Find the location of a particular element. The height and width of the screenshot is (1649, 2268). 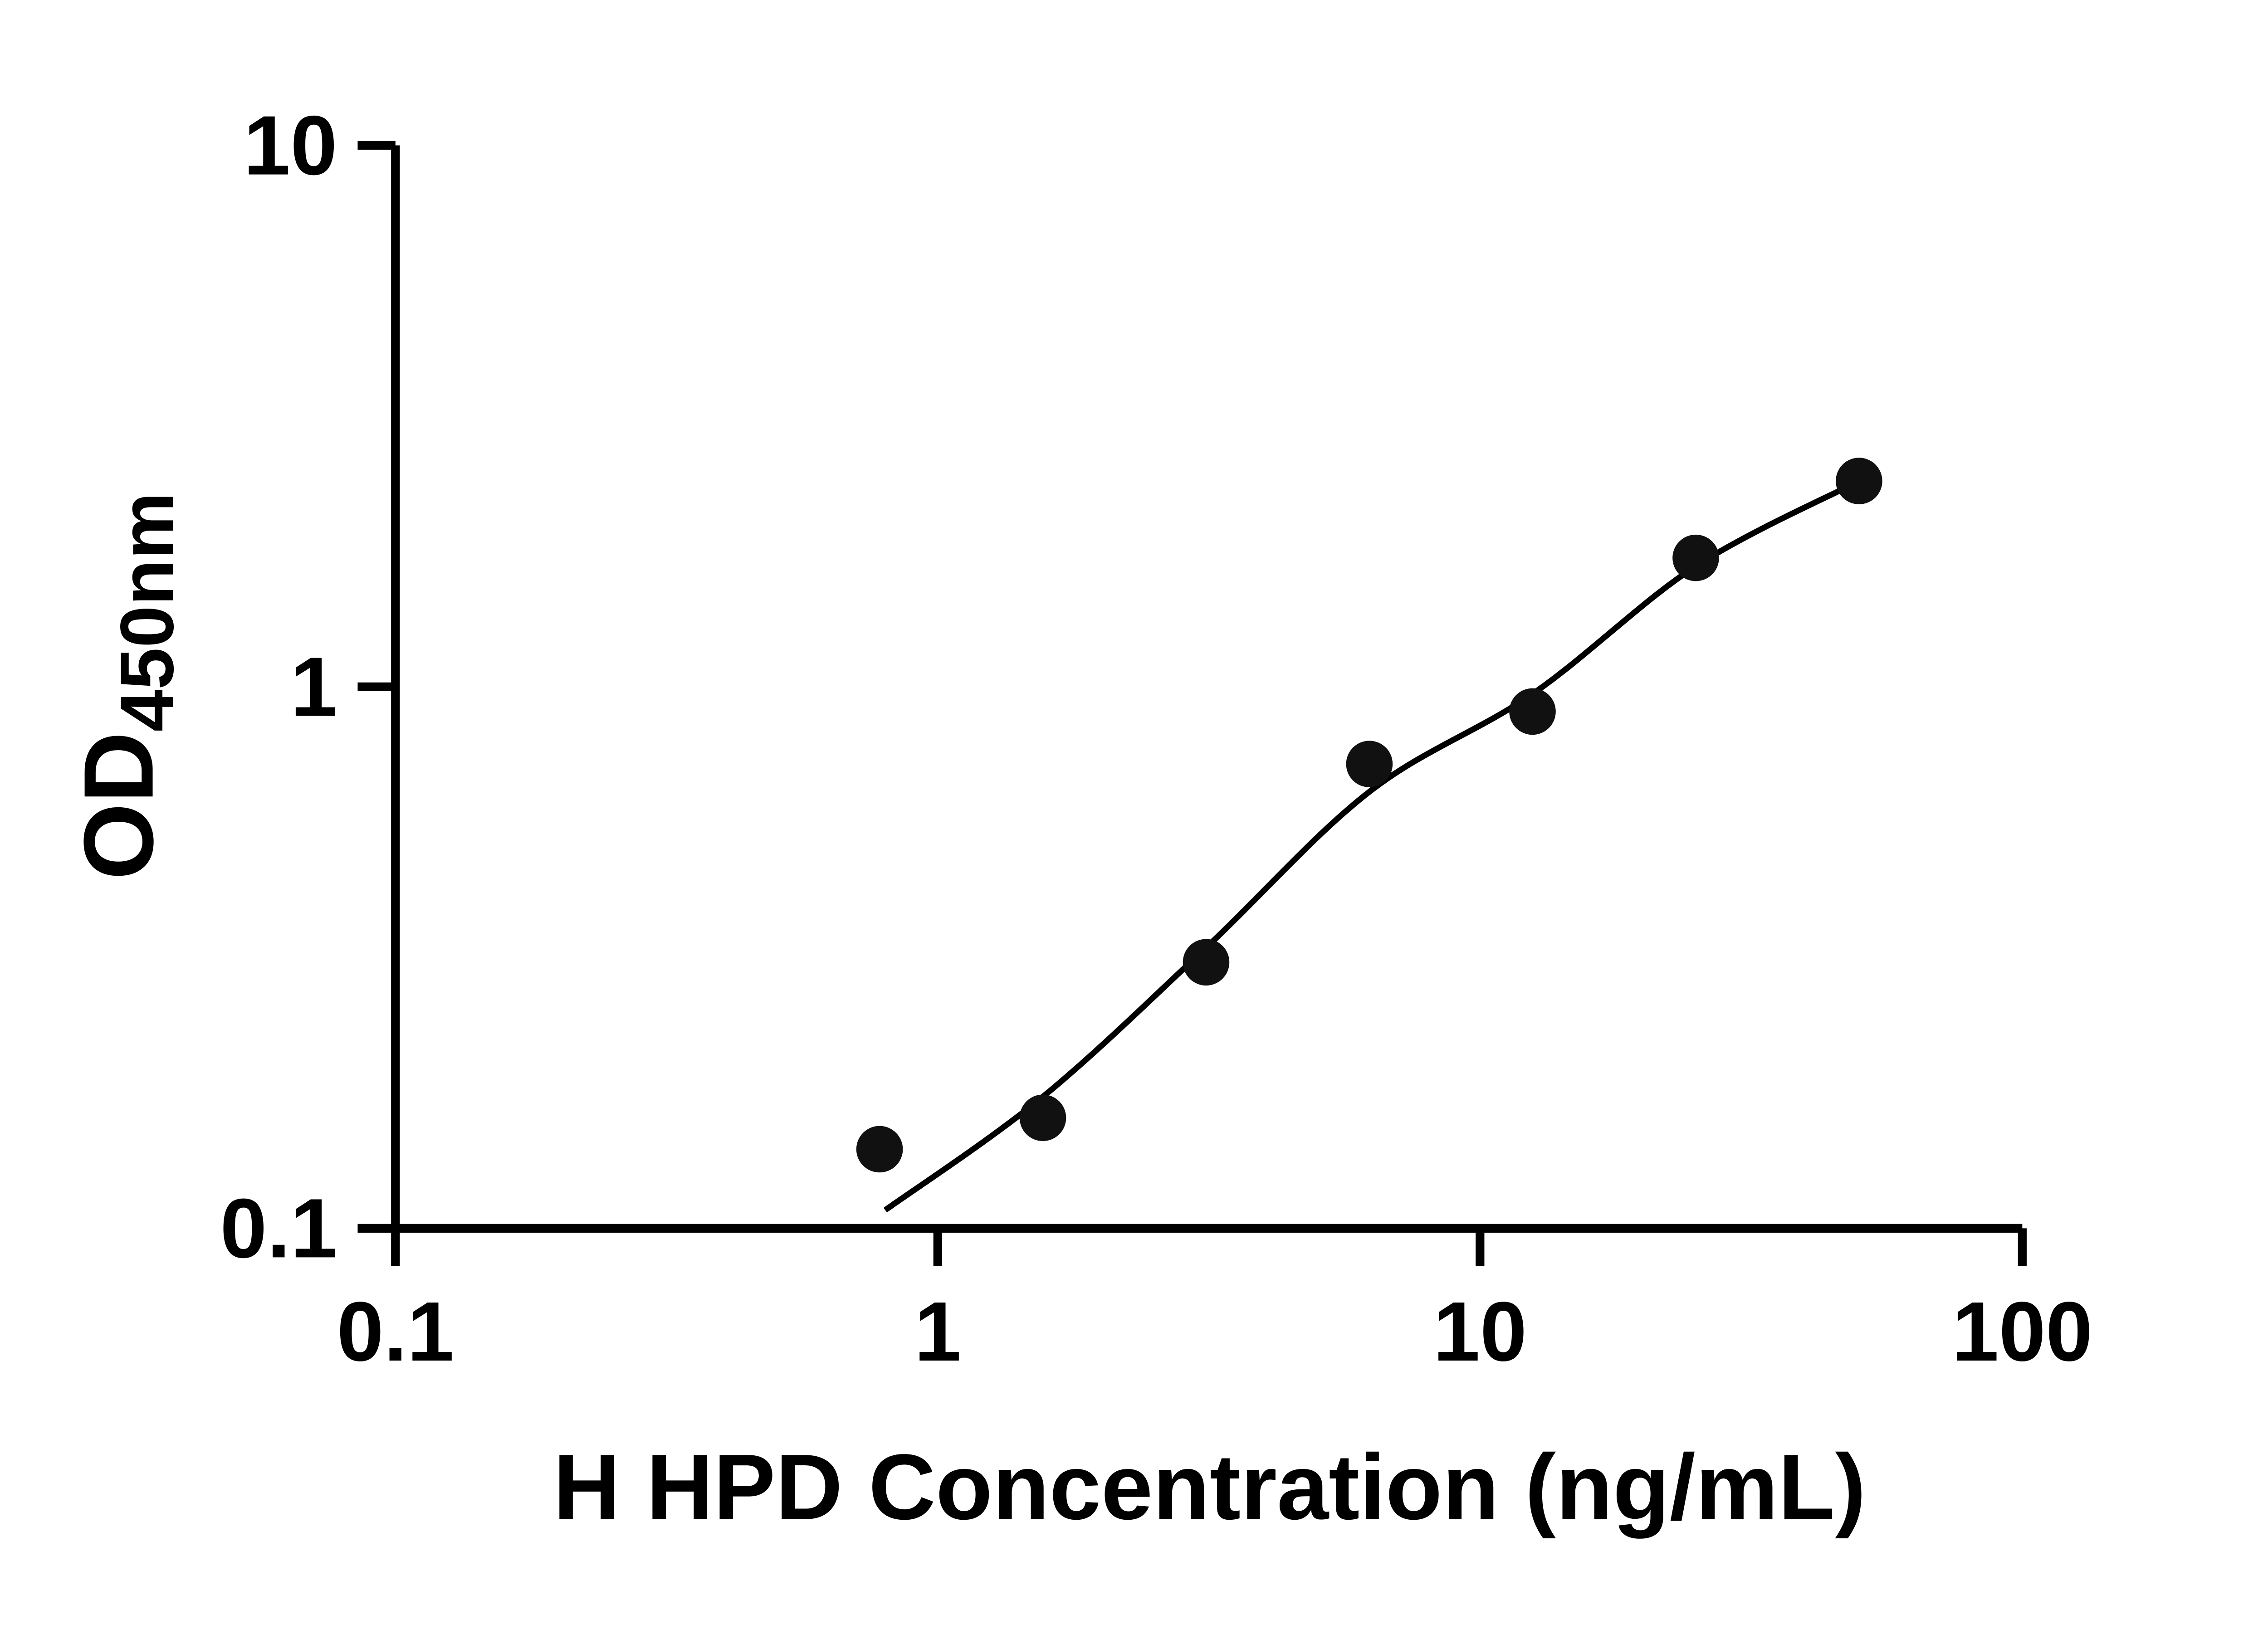

x-tick-label: 100 is located at coordinates (2022, 1332).